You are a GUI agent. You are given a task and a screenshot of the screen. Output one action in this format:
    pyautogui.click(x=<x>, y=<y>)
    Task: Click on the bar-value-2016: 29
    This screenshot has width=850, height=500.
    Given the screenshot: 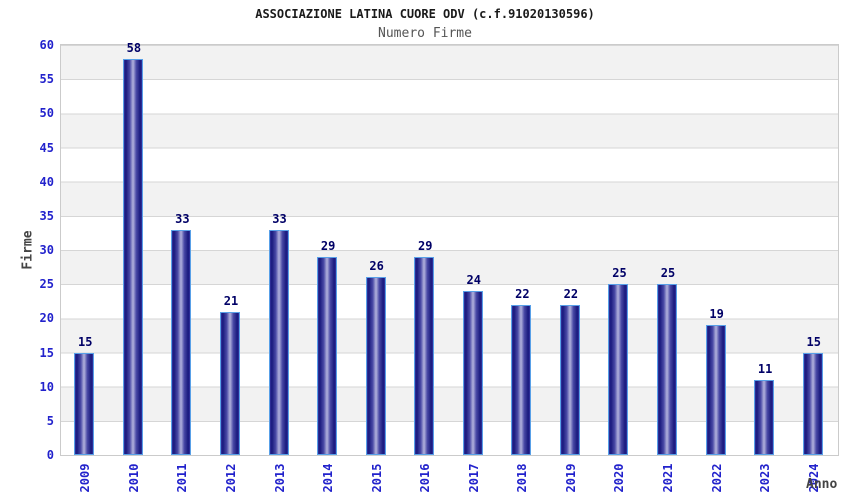 What is the action you would take?
    pyautogui.click(x=425, y=245)
    